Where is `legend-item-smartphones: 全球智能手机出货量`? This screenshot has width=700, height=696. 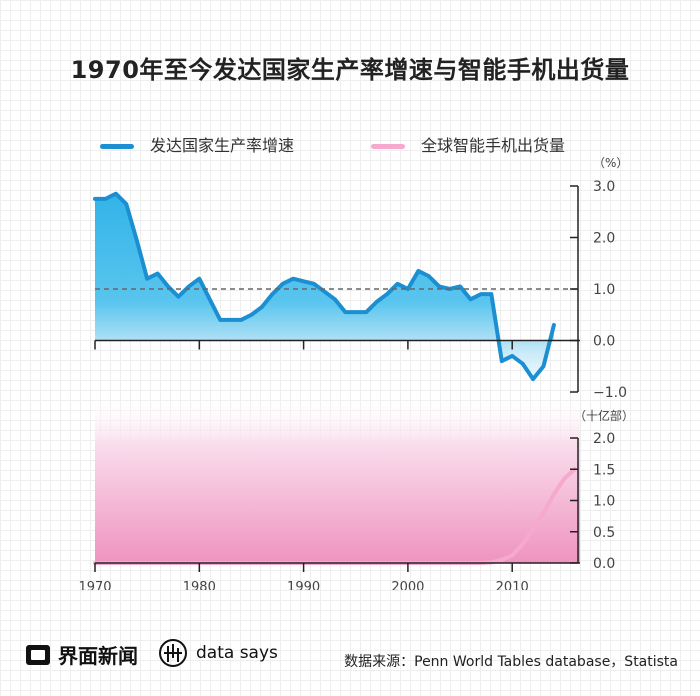 legend-item-smartphones: 全球智能手机出货量 is located at coordinates (468, 144).